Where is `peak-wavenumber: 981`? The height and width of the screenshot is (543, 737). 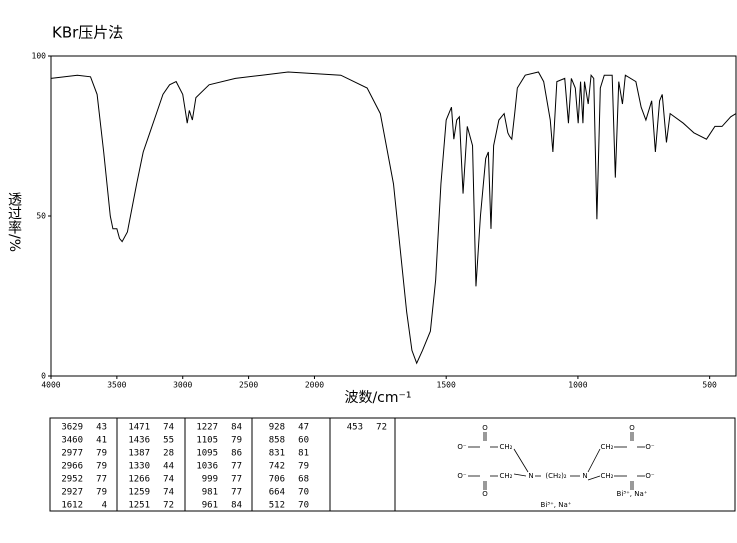
peak-wavenumber: 981 is located at coordinates (210, 493).